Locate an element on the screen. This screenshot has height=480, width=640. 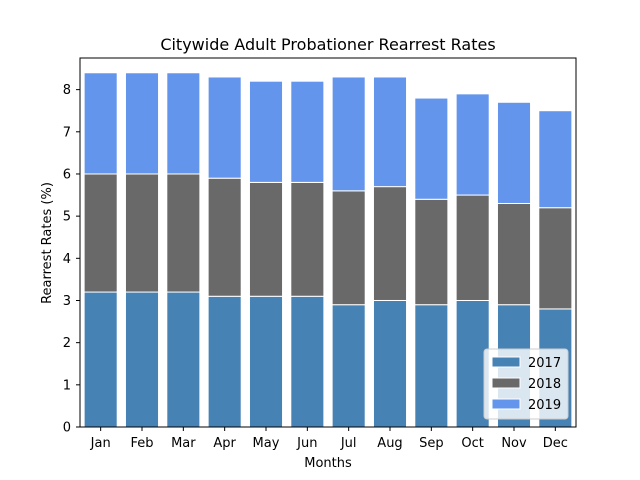
legend-swatch-2017 is located at coordinates (506, 362).